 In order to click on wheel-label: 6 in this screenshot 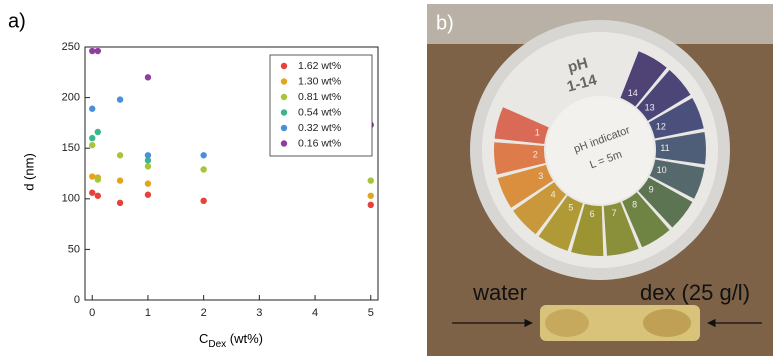, I will do `click(592, 214)`.